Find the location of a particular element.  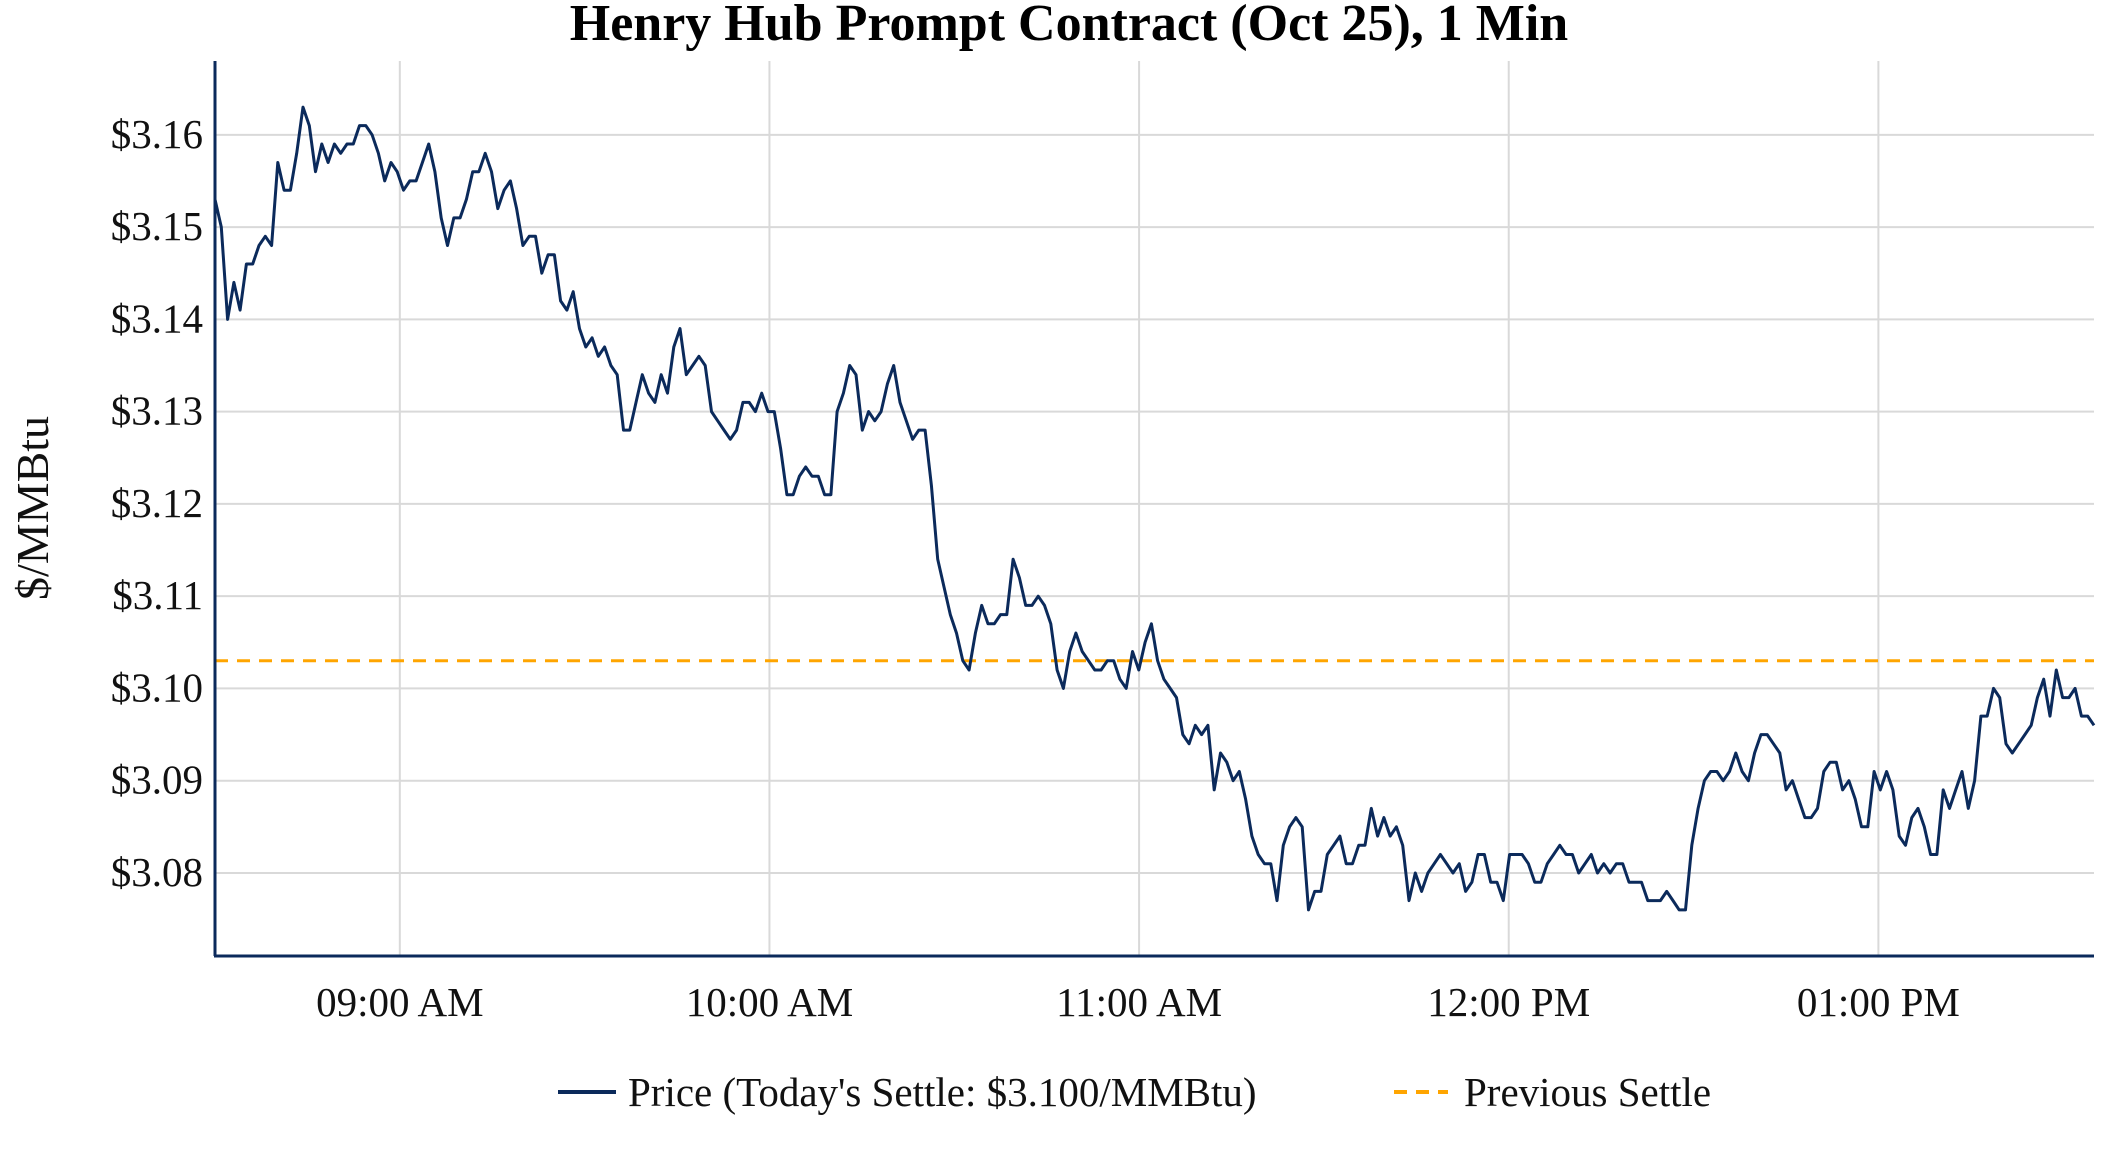

x-tick-label: 09:00 AM is located at coordinates (399, 1002).